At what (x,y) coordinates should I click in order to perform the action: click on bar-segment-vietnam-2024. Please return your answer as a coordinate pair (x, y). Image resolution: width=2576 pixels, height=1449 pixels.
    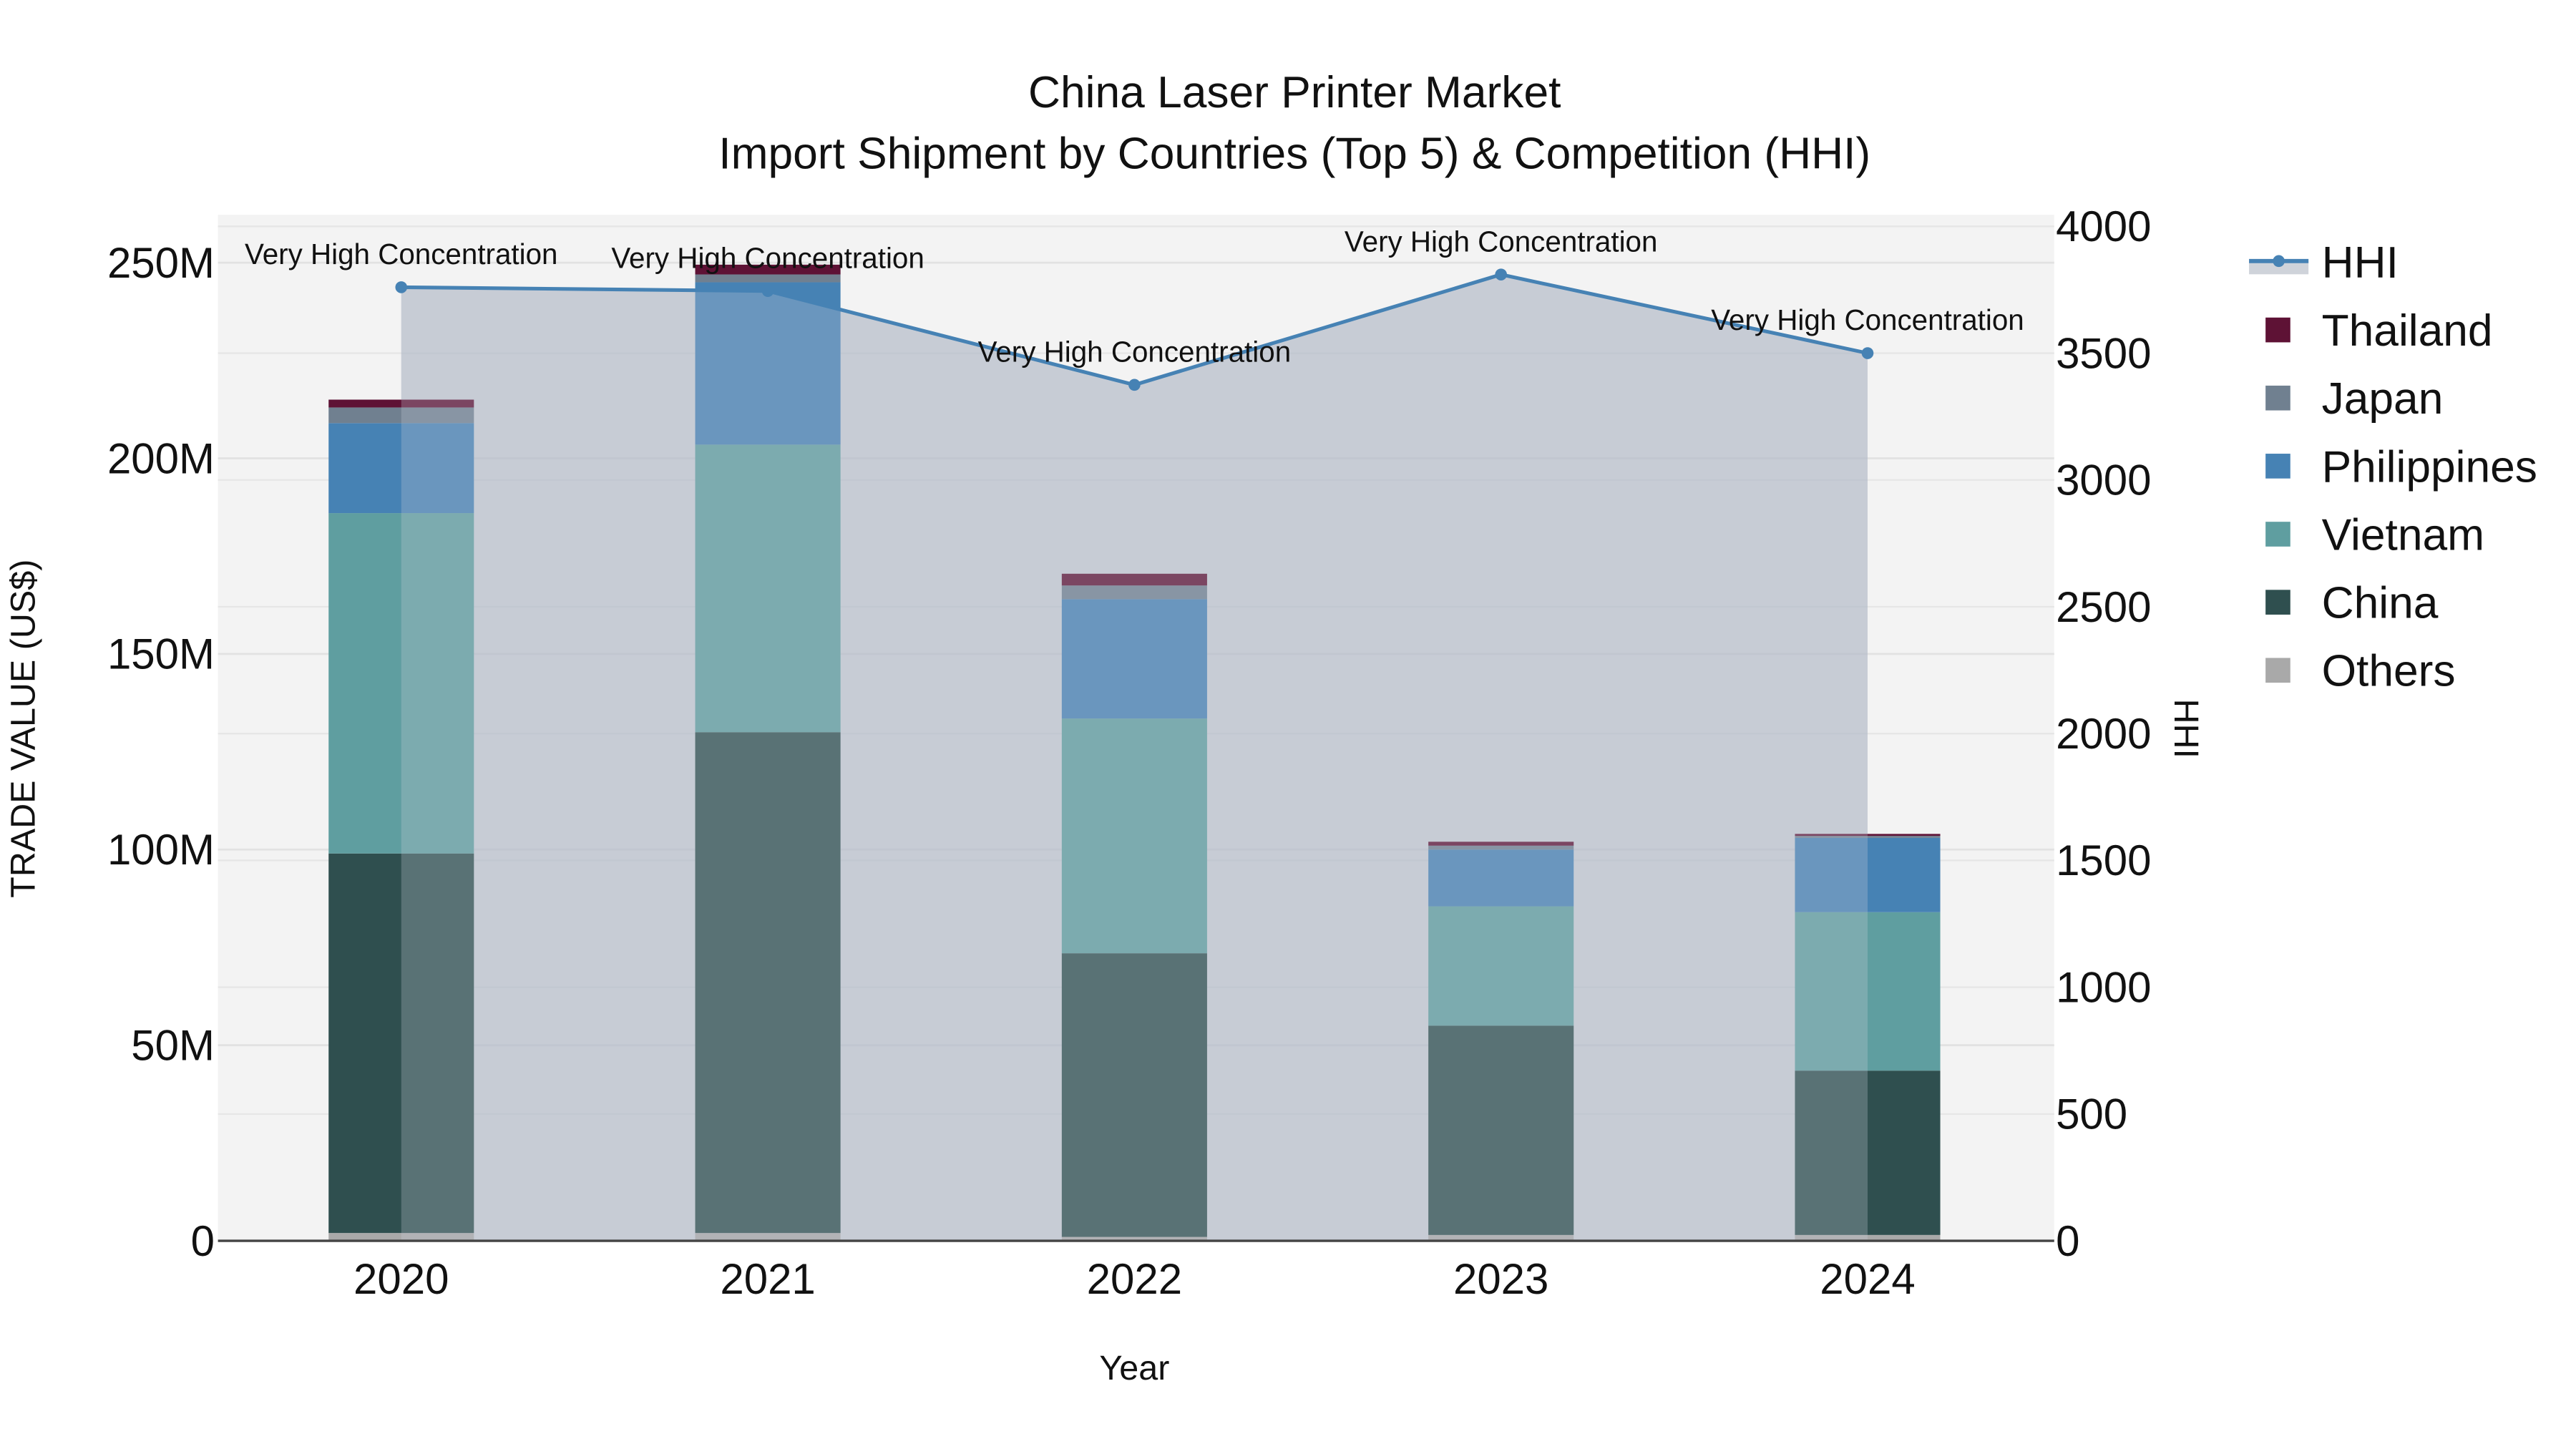
    Looking at the image, I should click on (1868, 991).